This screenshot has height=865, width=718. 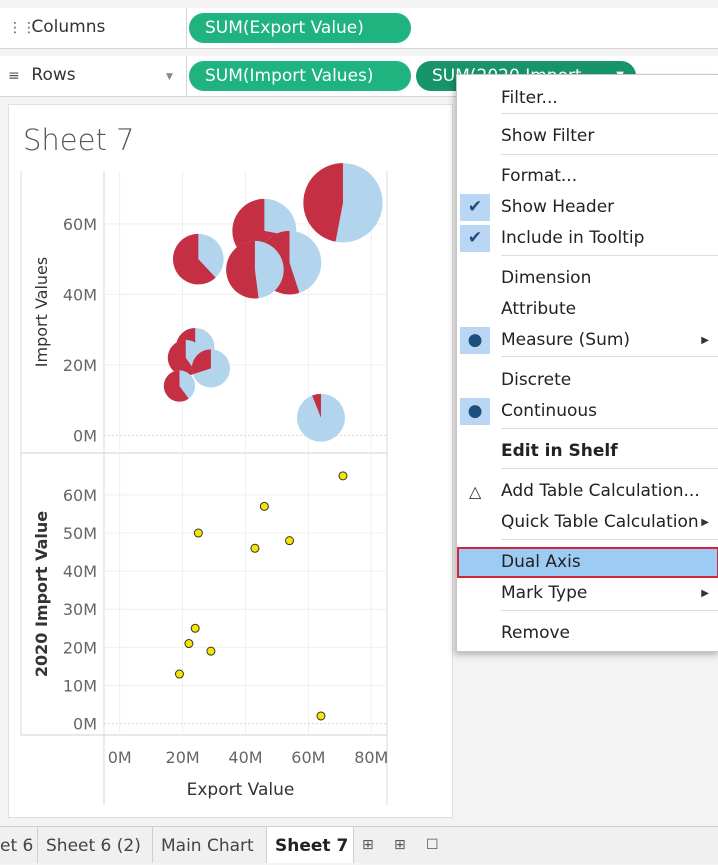 I want to click on menu-item-attribute: Attribute, so click(x=587, y=309).